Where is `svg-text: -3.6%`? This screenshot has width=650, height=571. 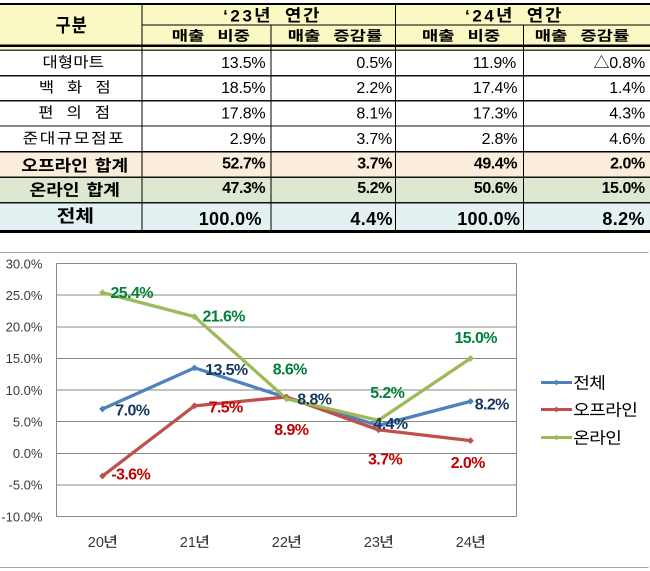
svg-text: -3.6% is located at coordinates (130, 474).